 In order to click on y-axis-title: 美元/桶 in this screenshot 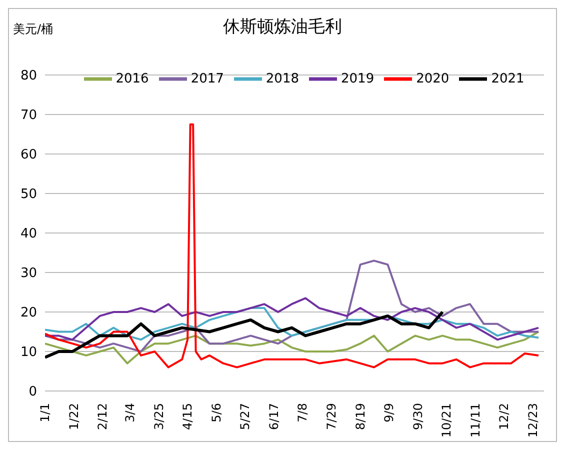, I will do `click(33, 29)`.